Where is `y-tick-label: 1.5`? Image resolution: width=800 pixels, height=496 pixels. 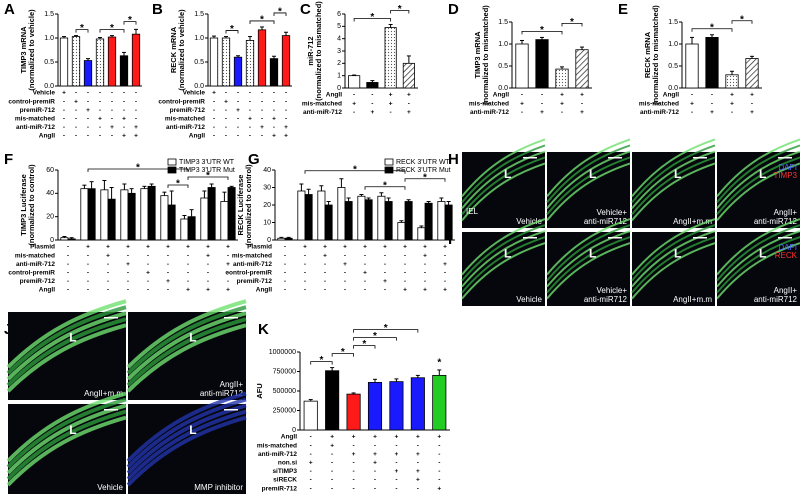 y-tick-label: 1.5 is located at coordinates (503, 22).